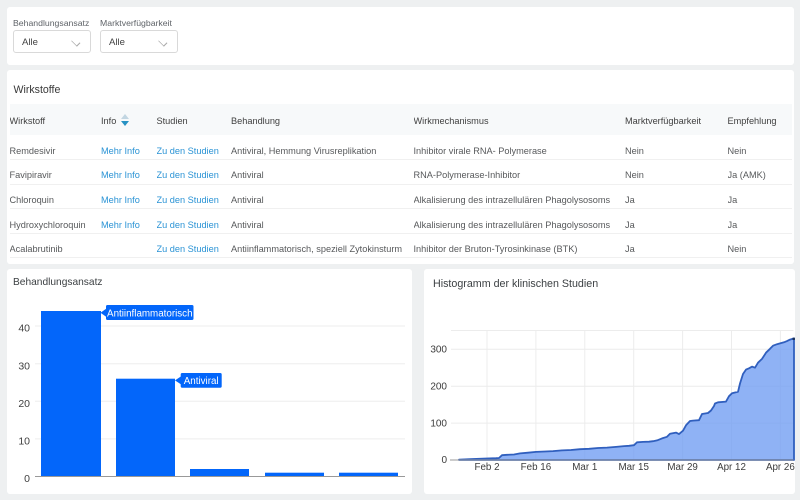  Describe the element at coordinates (584, 467) in the screenshot. I see `svg-text: Mar 1` at that location.